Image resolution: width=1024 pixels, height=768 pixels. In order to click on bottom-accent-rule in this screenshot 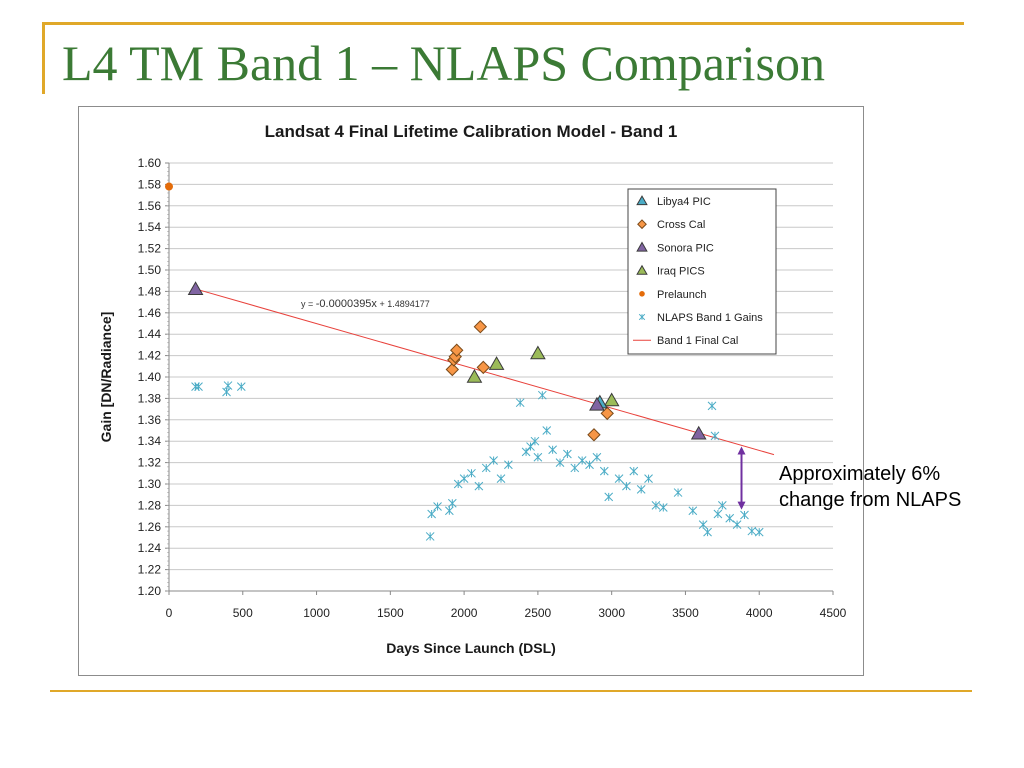, I will do `click(511, 691)`.